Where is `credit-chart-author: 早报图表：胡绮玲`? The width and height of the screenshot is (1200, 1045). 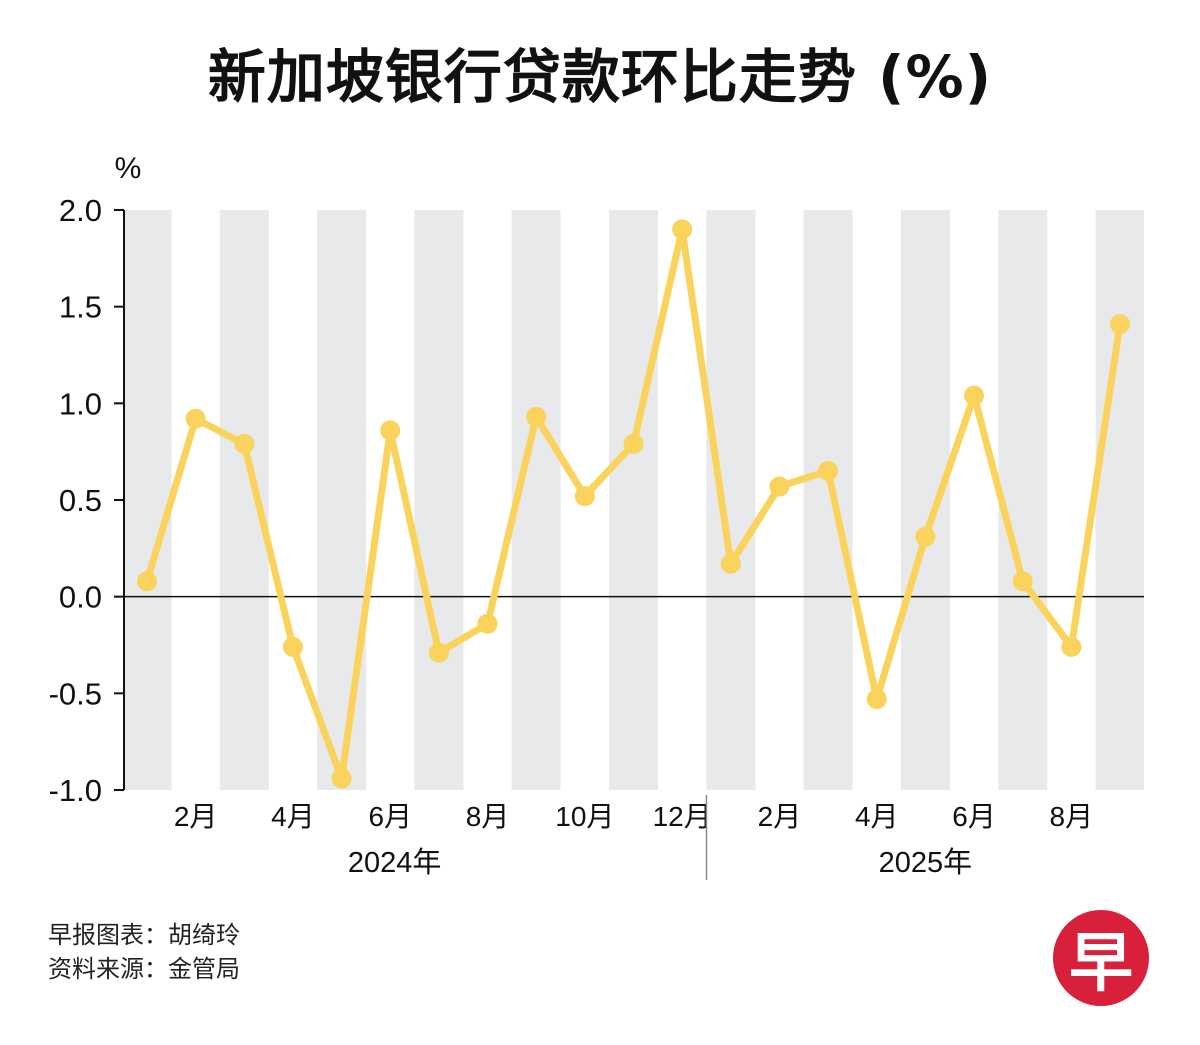
credit-chart-author: 早报图表：胡绮玲 is located at coordinates (144, 935).